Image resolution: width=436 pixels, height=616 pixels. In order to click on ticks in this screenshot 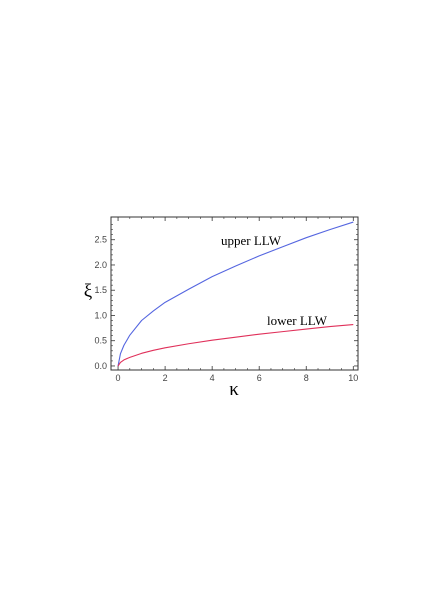, I will do `click(234, 293)`.